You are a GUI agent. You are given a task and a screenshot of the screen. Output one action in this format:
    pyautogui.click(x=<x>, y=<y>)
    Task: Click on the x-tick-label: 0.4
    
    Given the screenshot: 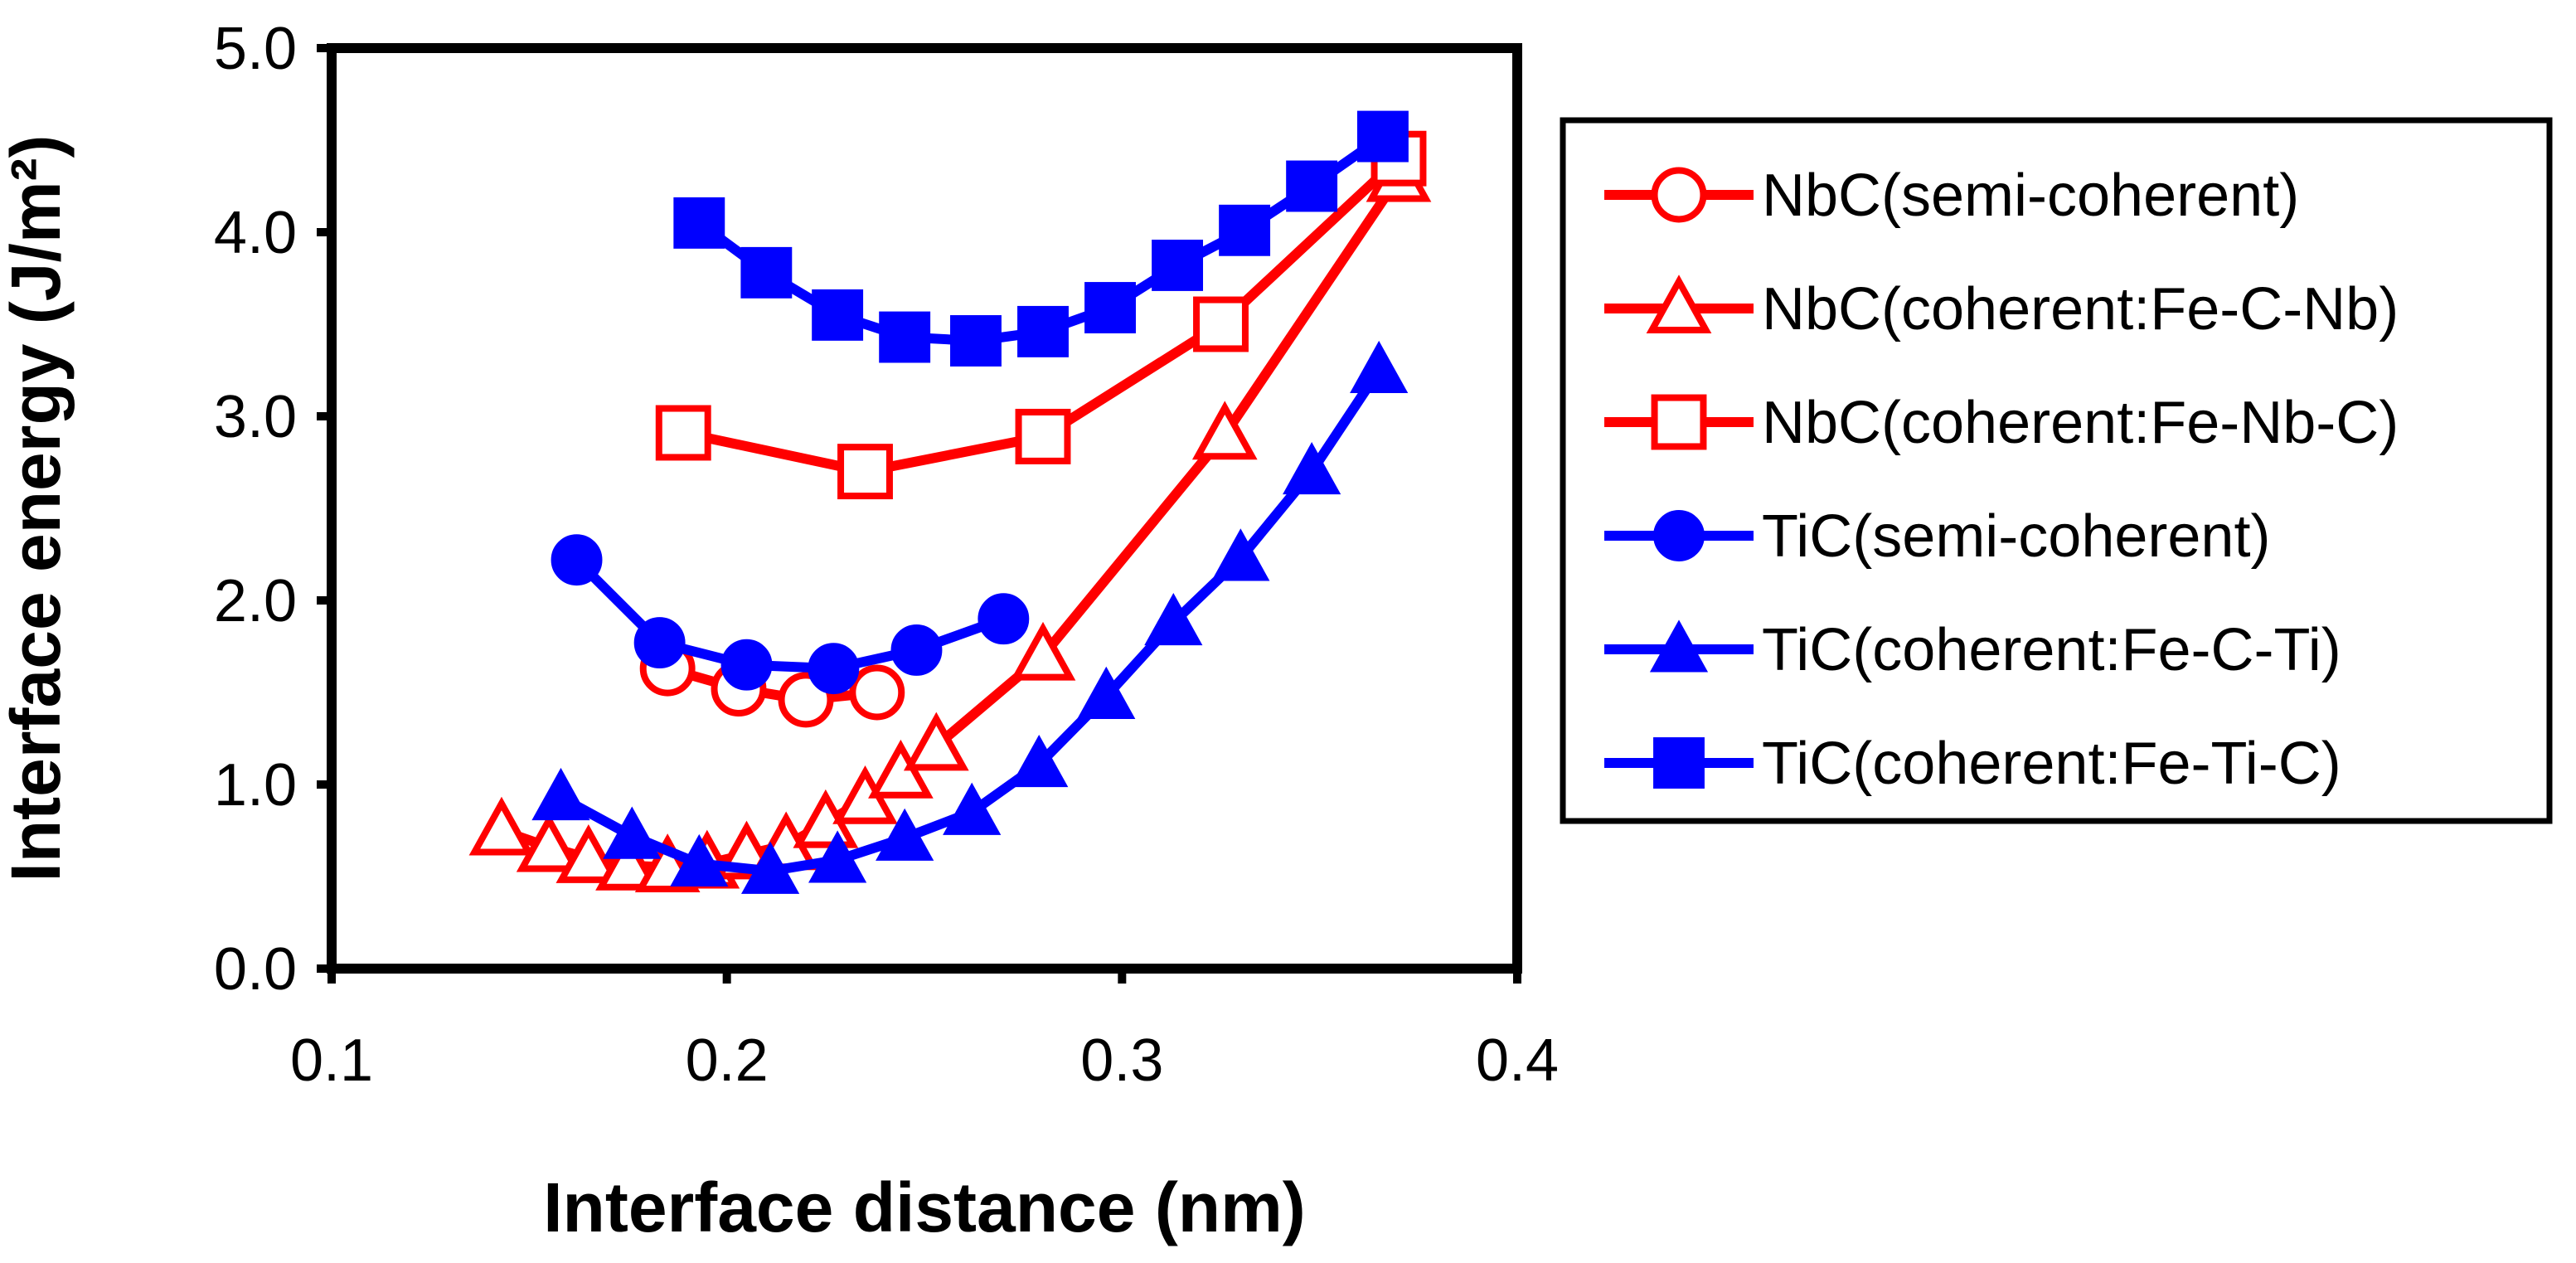 What is the action you would take?
    pyautogui.click(x=1517, y=1060)
    